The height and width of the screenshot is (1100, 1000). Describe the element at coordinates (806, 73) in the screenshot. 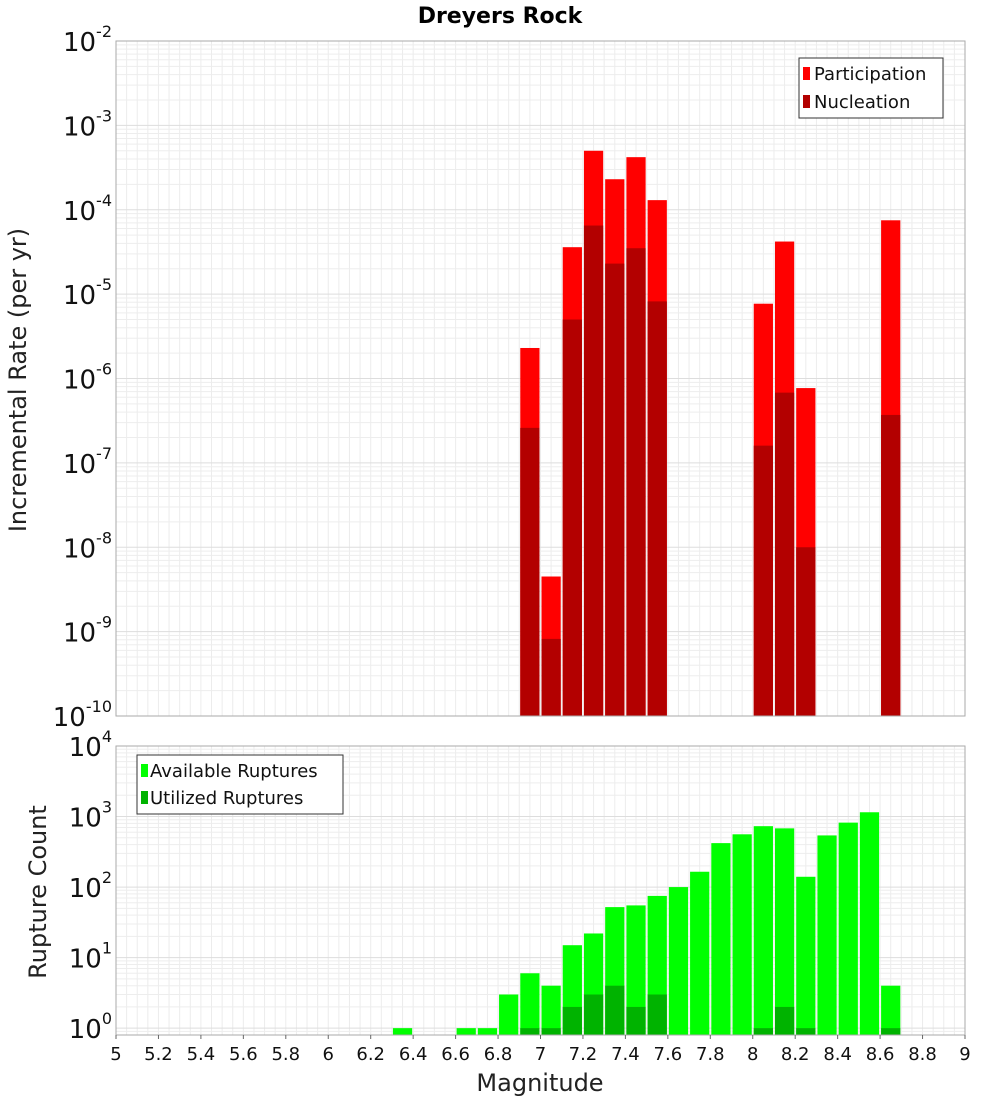

I see `legend-swatch-participation` at that location.